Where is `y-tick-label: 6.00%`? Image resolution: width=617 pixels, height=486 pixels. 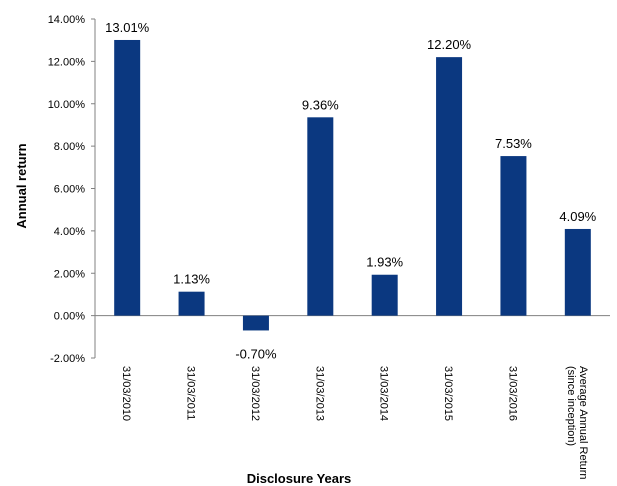 y-tick-label: 6.00% is located at coordinates (69, 190).